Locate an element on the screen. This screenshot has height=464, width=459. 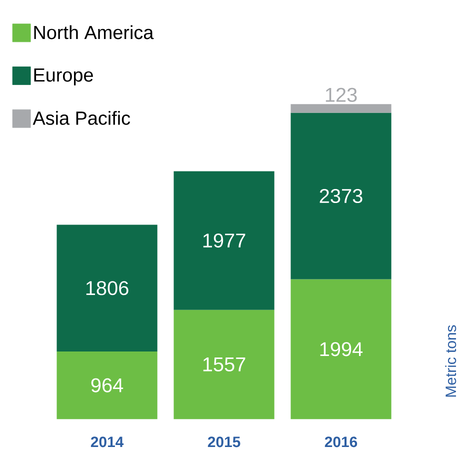
legend-label: Asia Pacific is located at coordinates (81, 117).